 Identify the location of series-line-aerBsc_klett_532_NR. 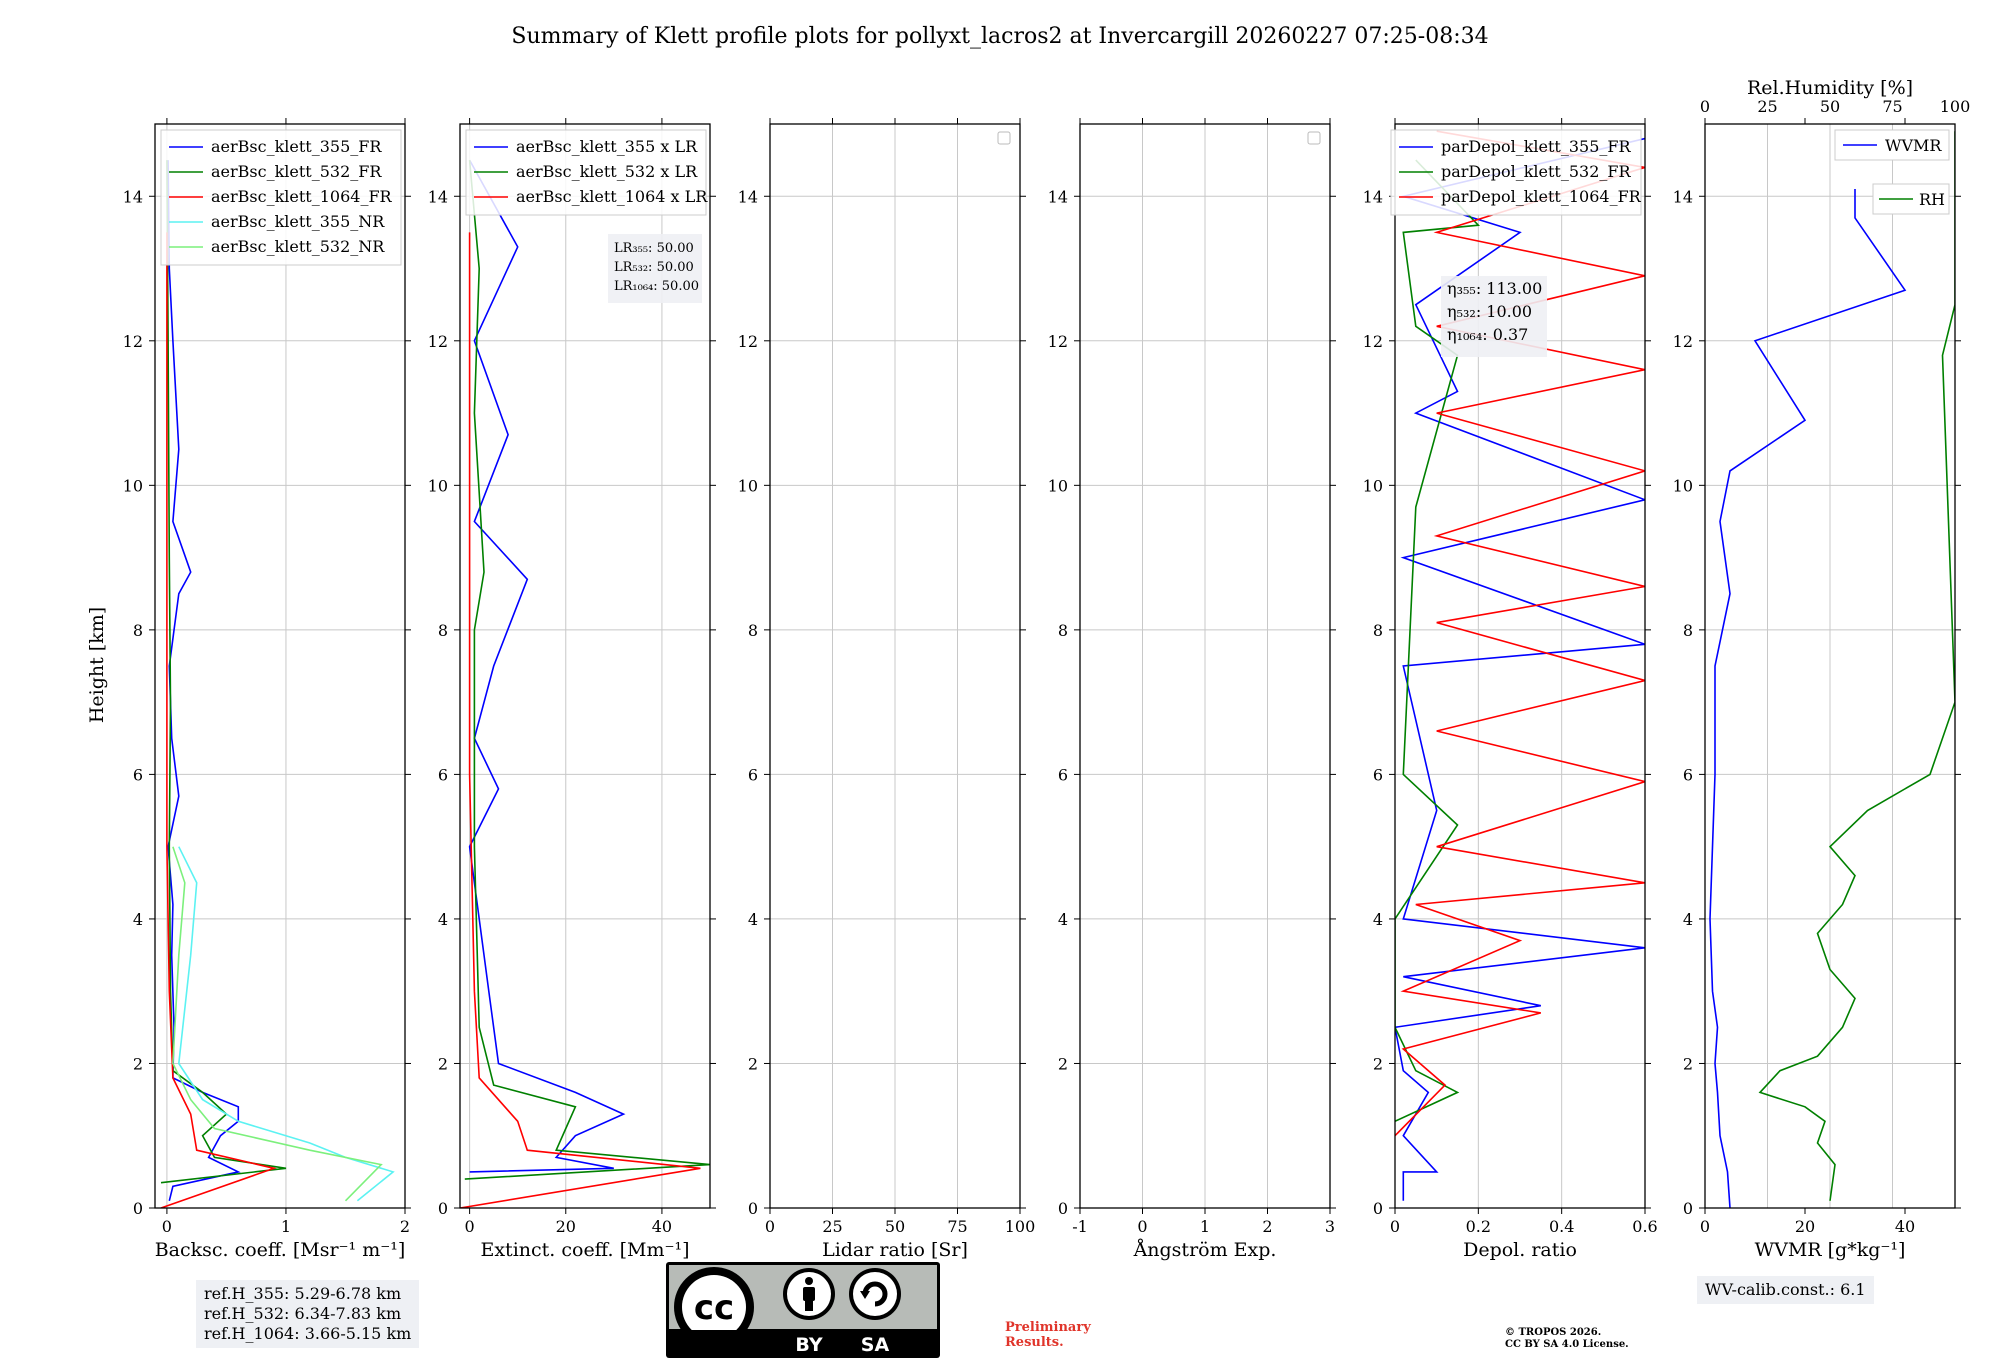
(277, 1024).